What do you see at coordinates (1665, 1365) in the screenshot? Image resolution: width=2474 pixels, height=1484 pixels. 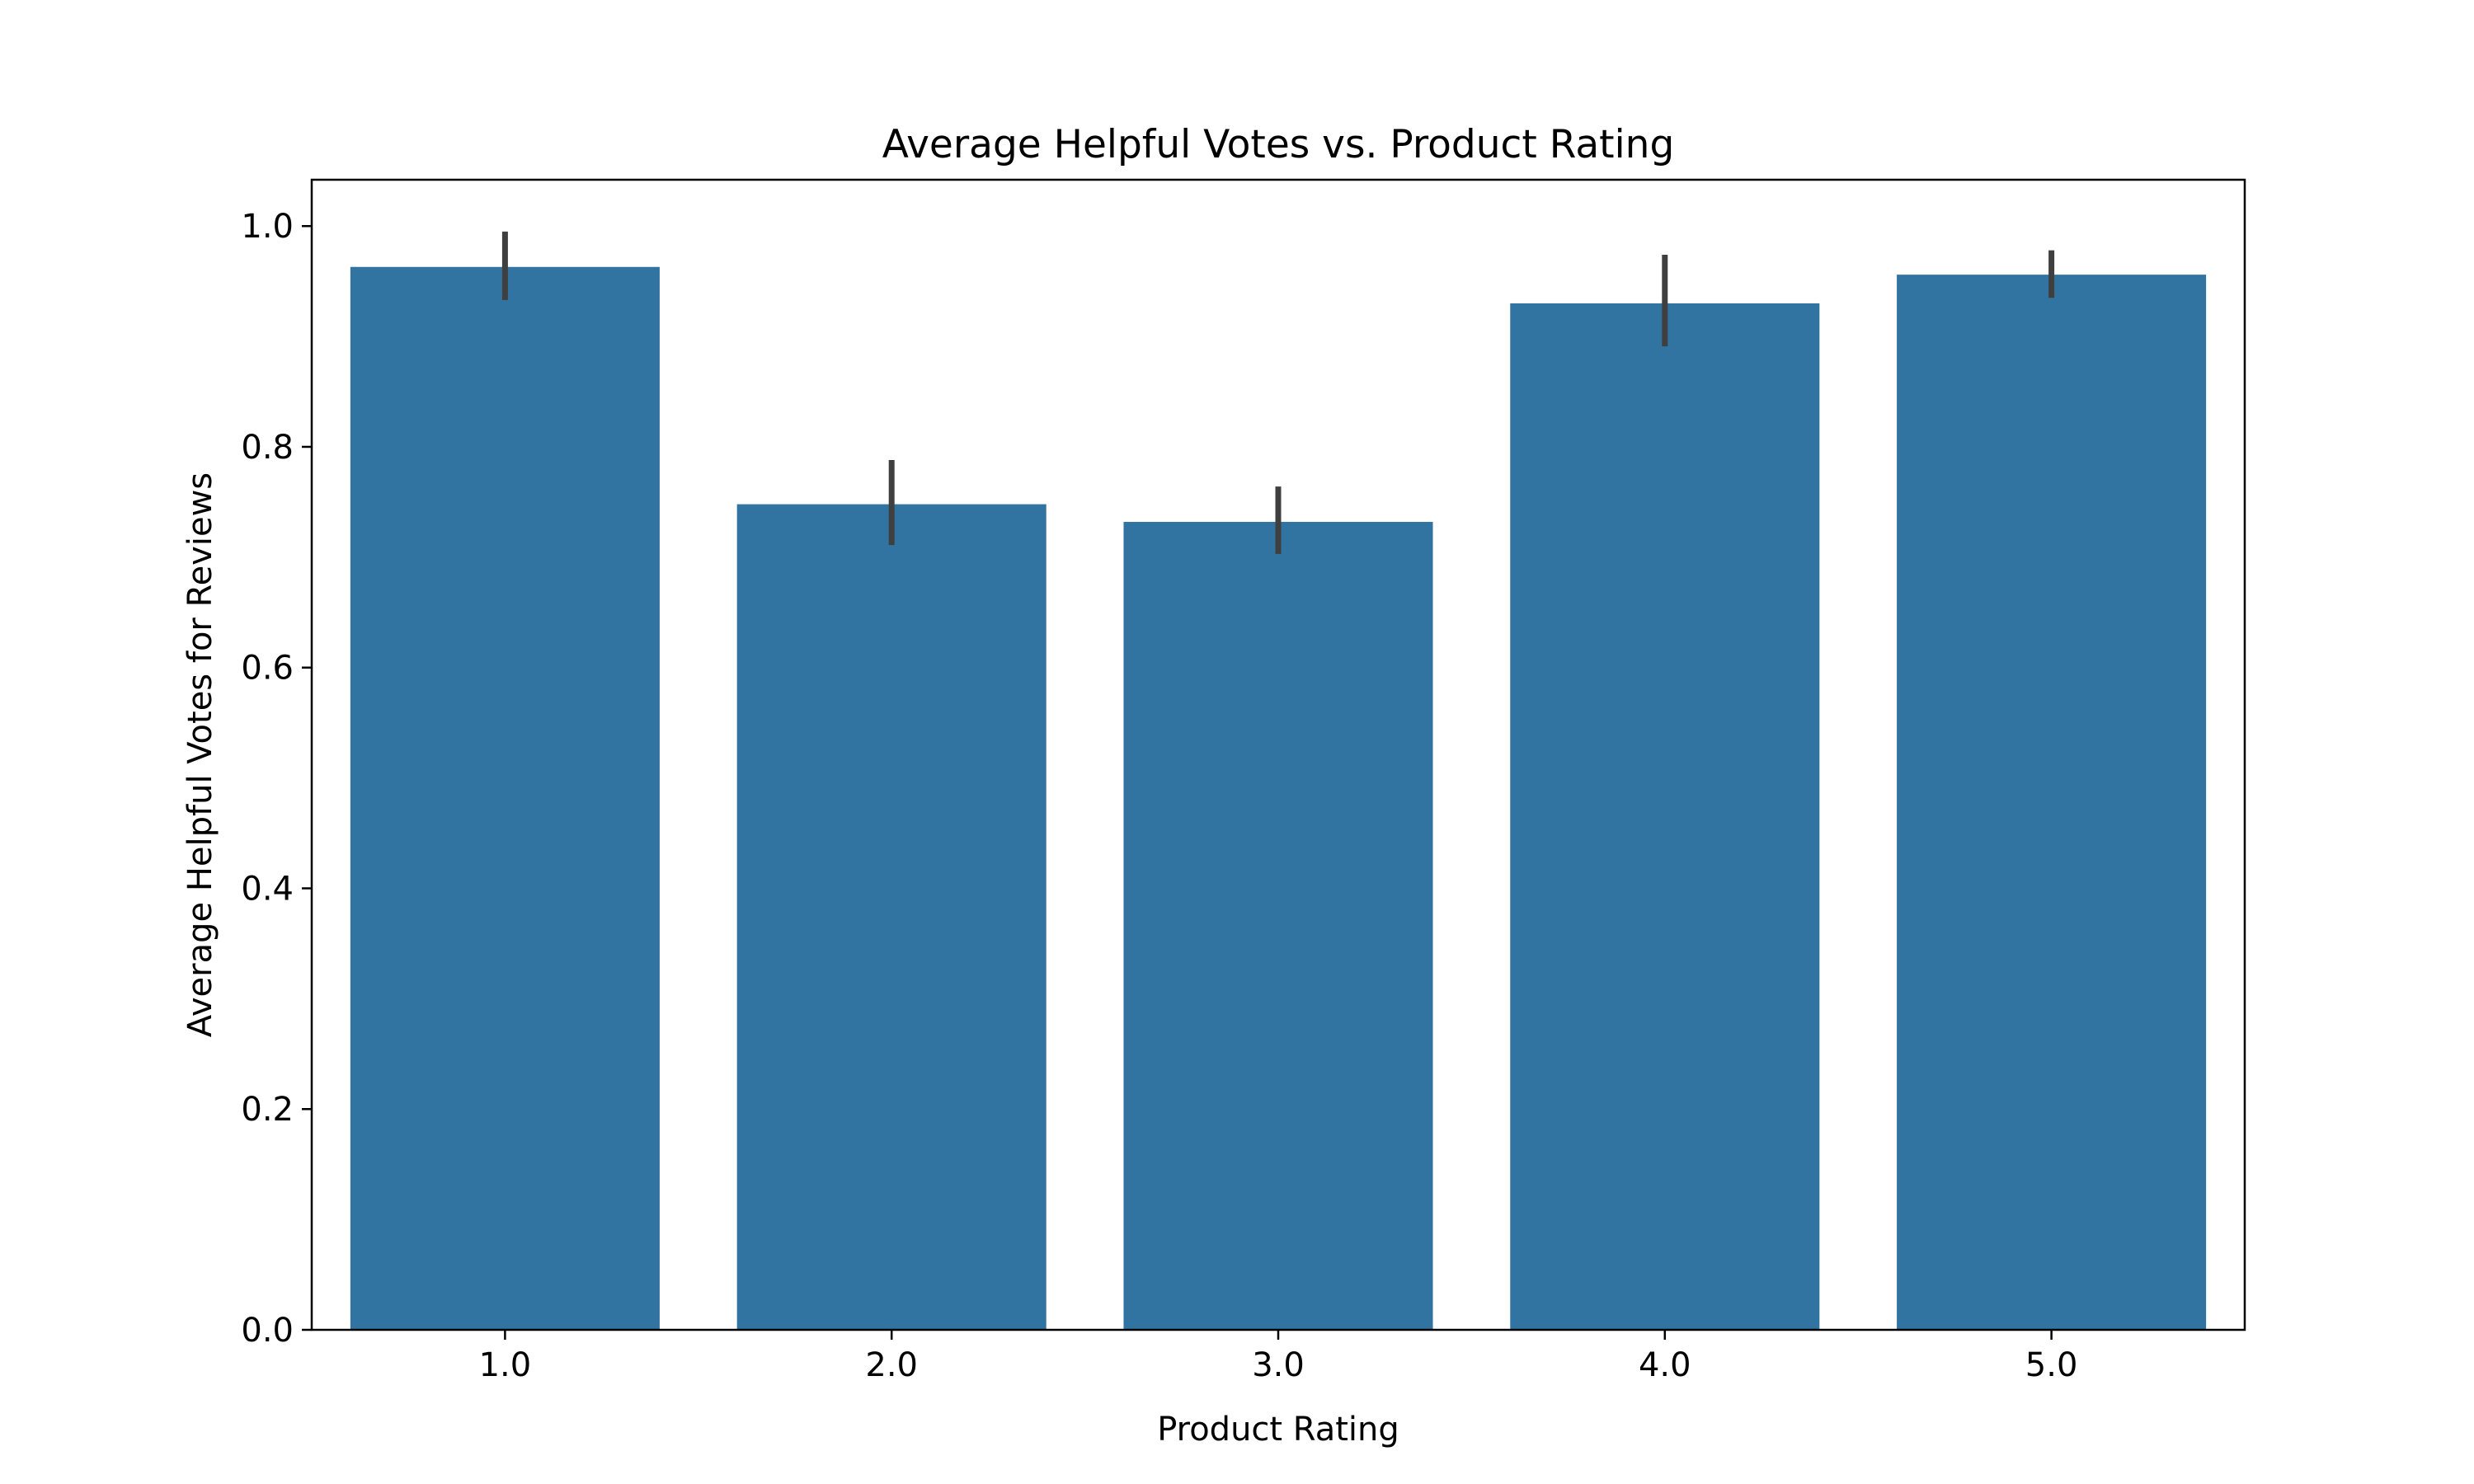 I see `x-tick-label: 4.0` at bounding box center [1665, 1365].